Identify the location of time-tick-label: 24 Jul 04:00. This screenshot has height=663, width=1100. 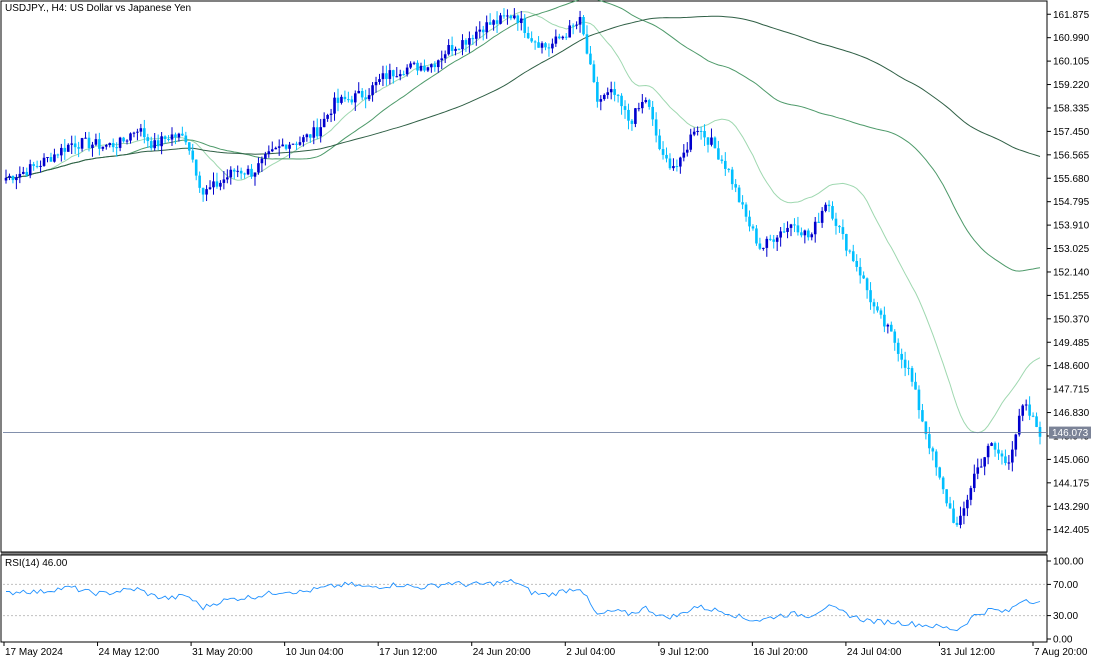
(874, 652).